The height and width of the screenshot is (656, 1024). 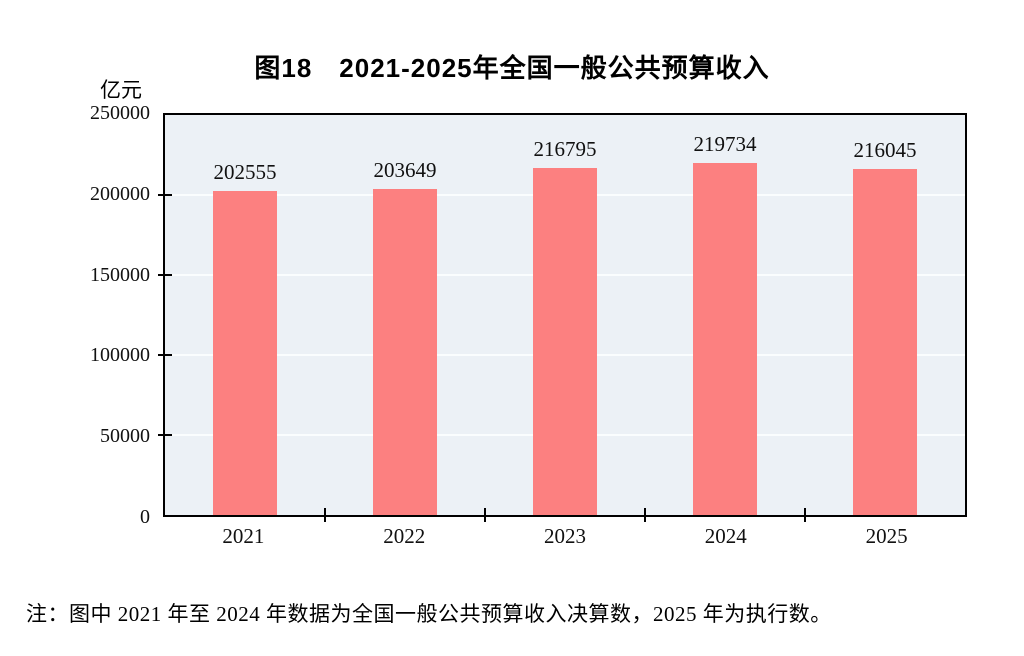 What do you see at coordinates (125, 436) in the screenshot?
I see `y-tick-label-50000: 50000` at bounding box center [125, 436].